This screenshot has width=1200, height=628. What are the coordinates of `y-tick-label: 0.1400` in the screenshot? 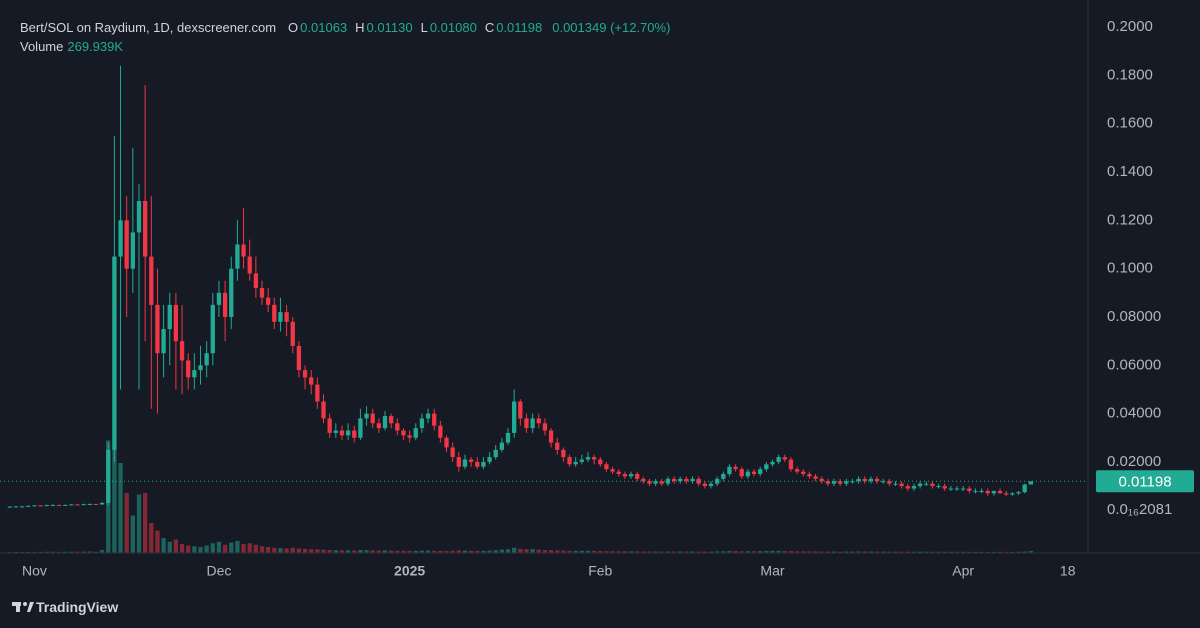 It's located at (1130, 171).